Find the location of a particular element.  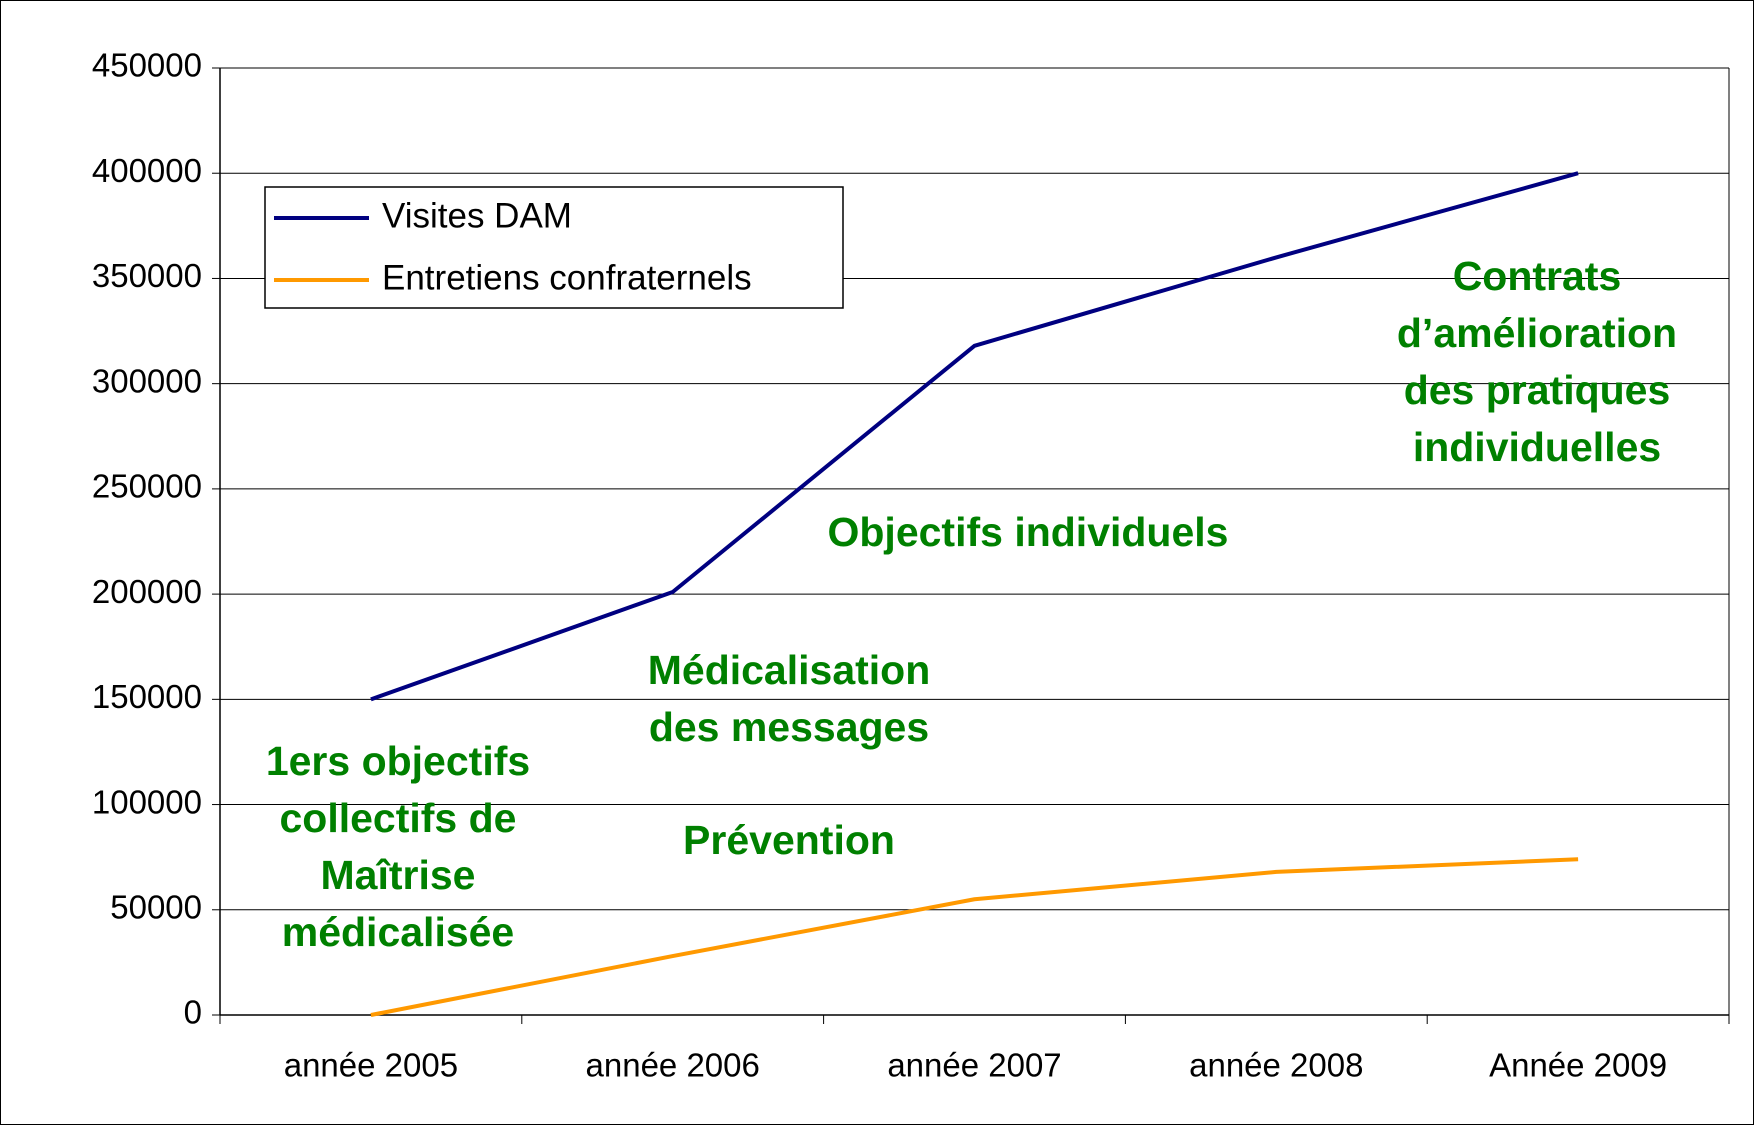

y-tick-label: 300000 is located at coordinates (147, 380).